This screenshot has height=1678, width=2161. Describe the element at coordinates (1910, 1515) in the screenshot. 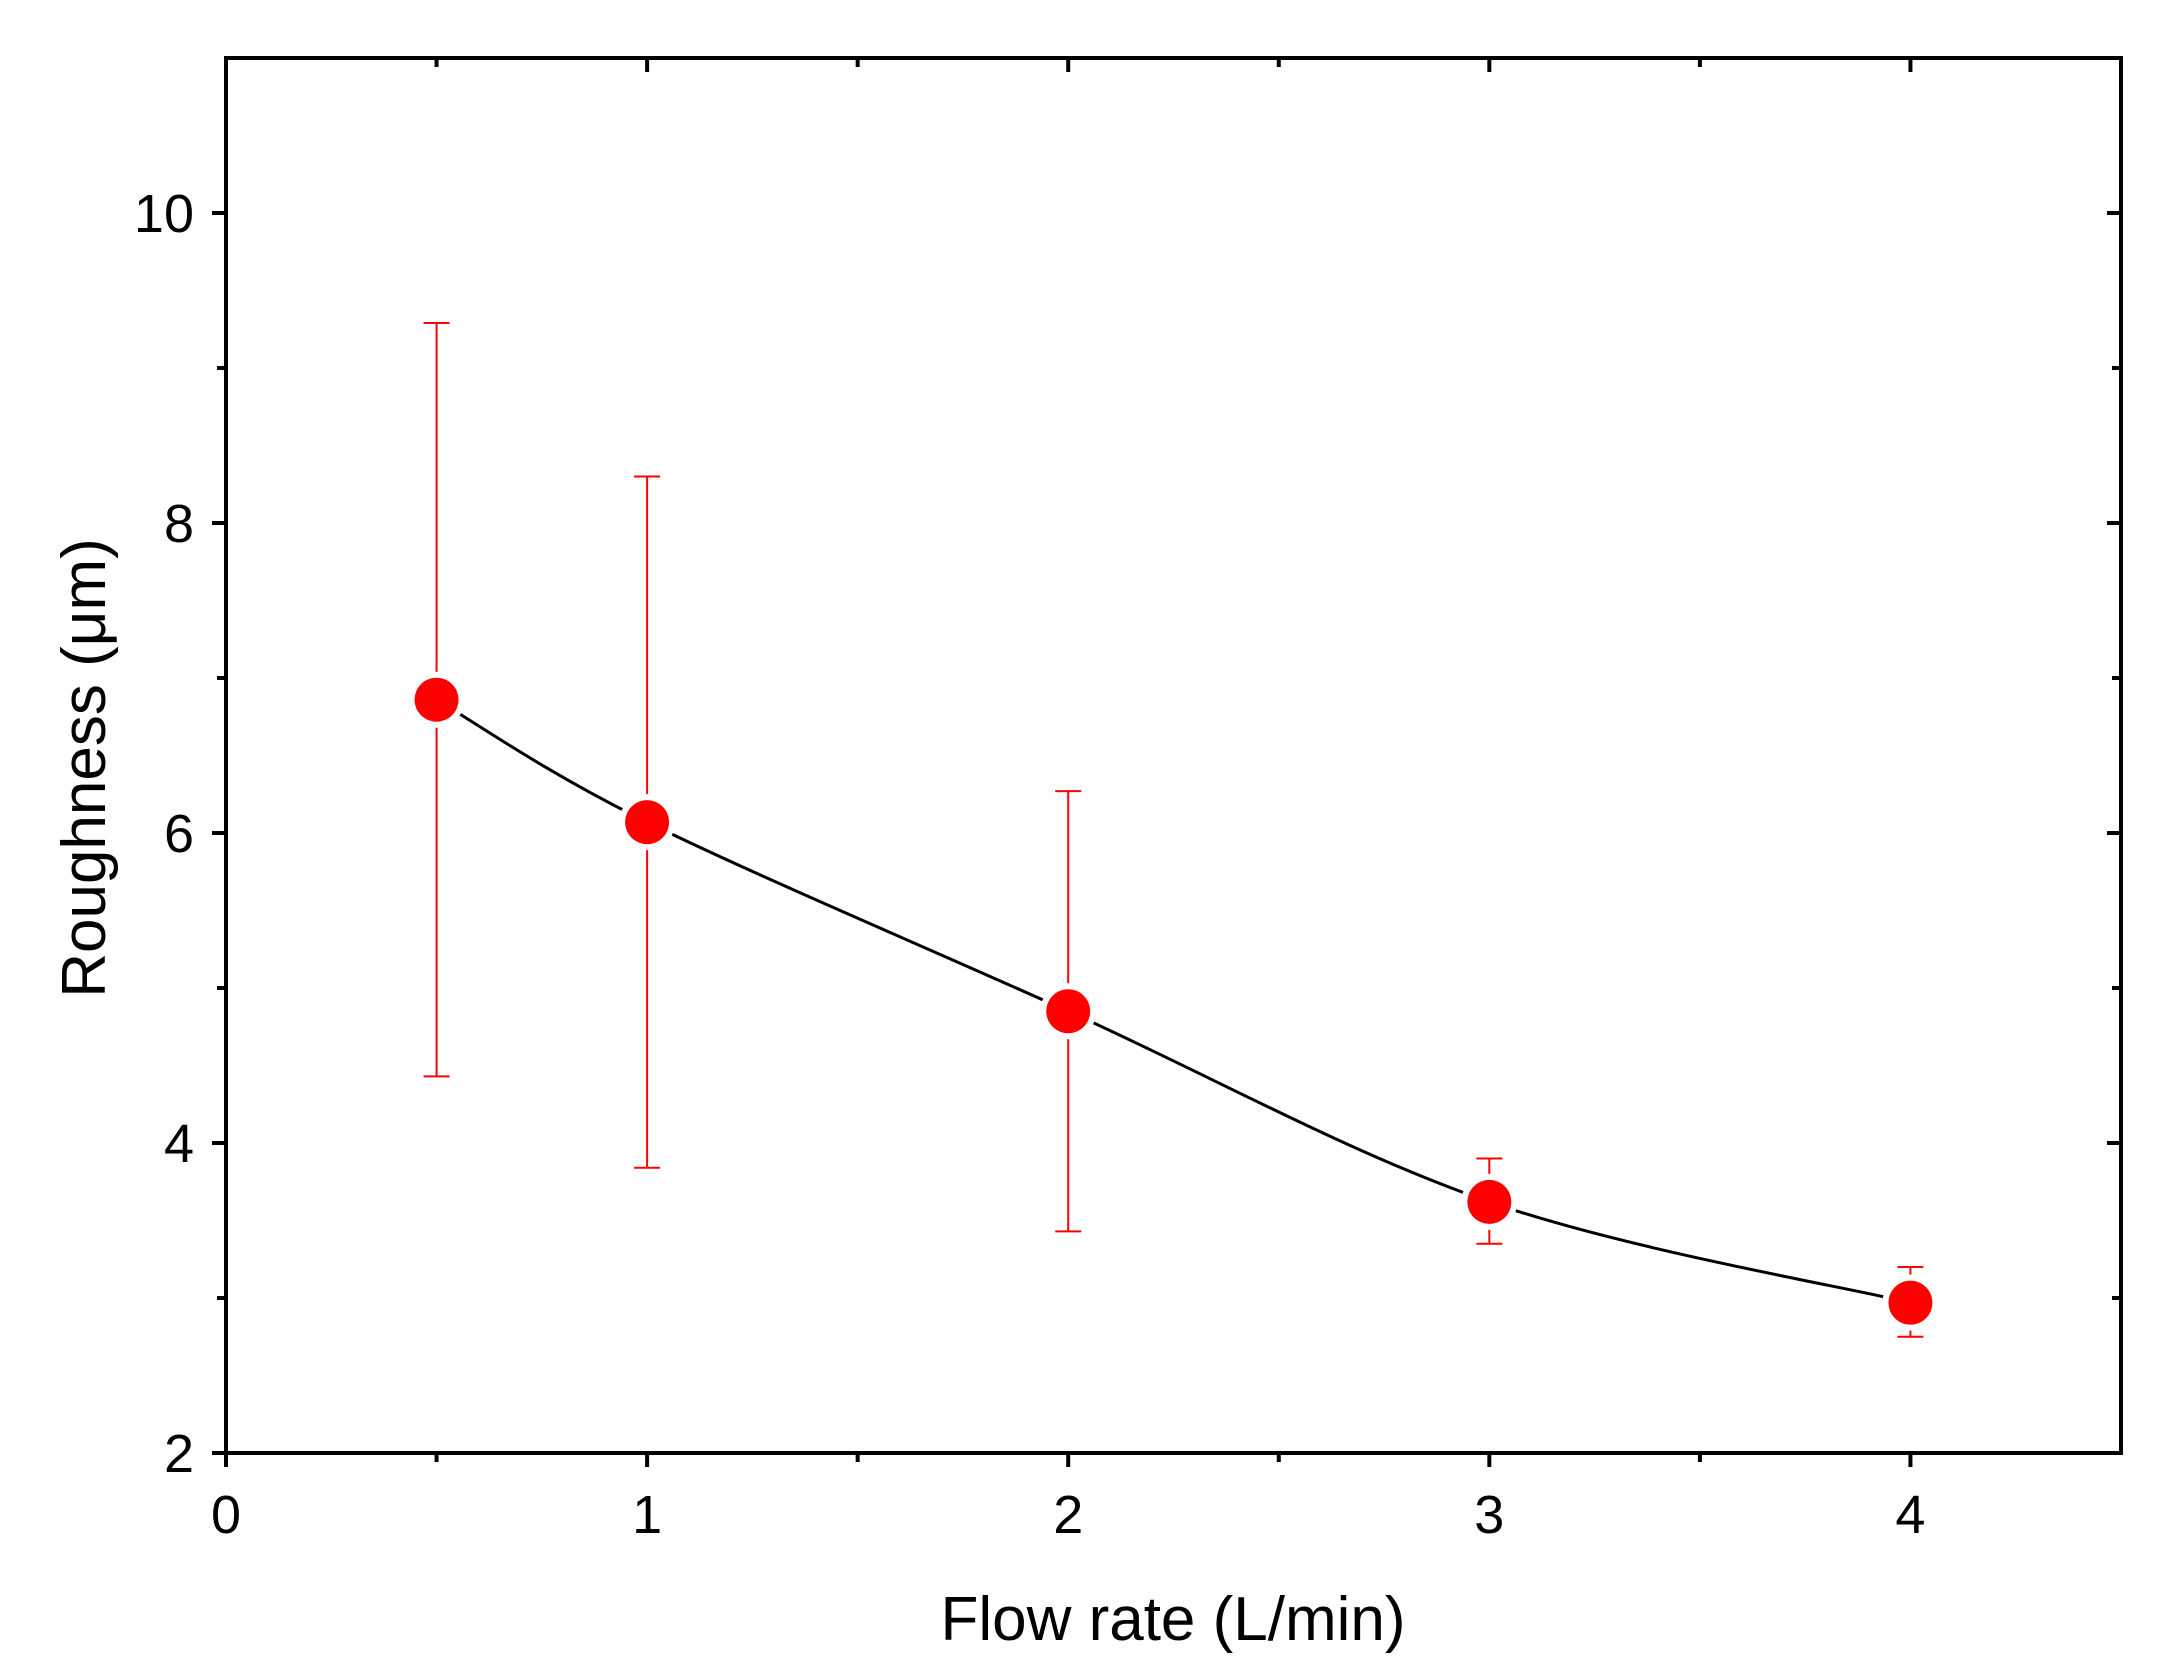

I see `x-tick-label: 4` at that location.